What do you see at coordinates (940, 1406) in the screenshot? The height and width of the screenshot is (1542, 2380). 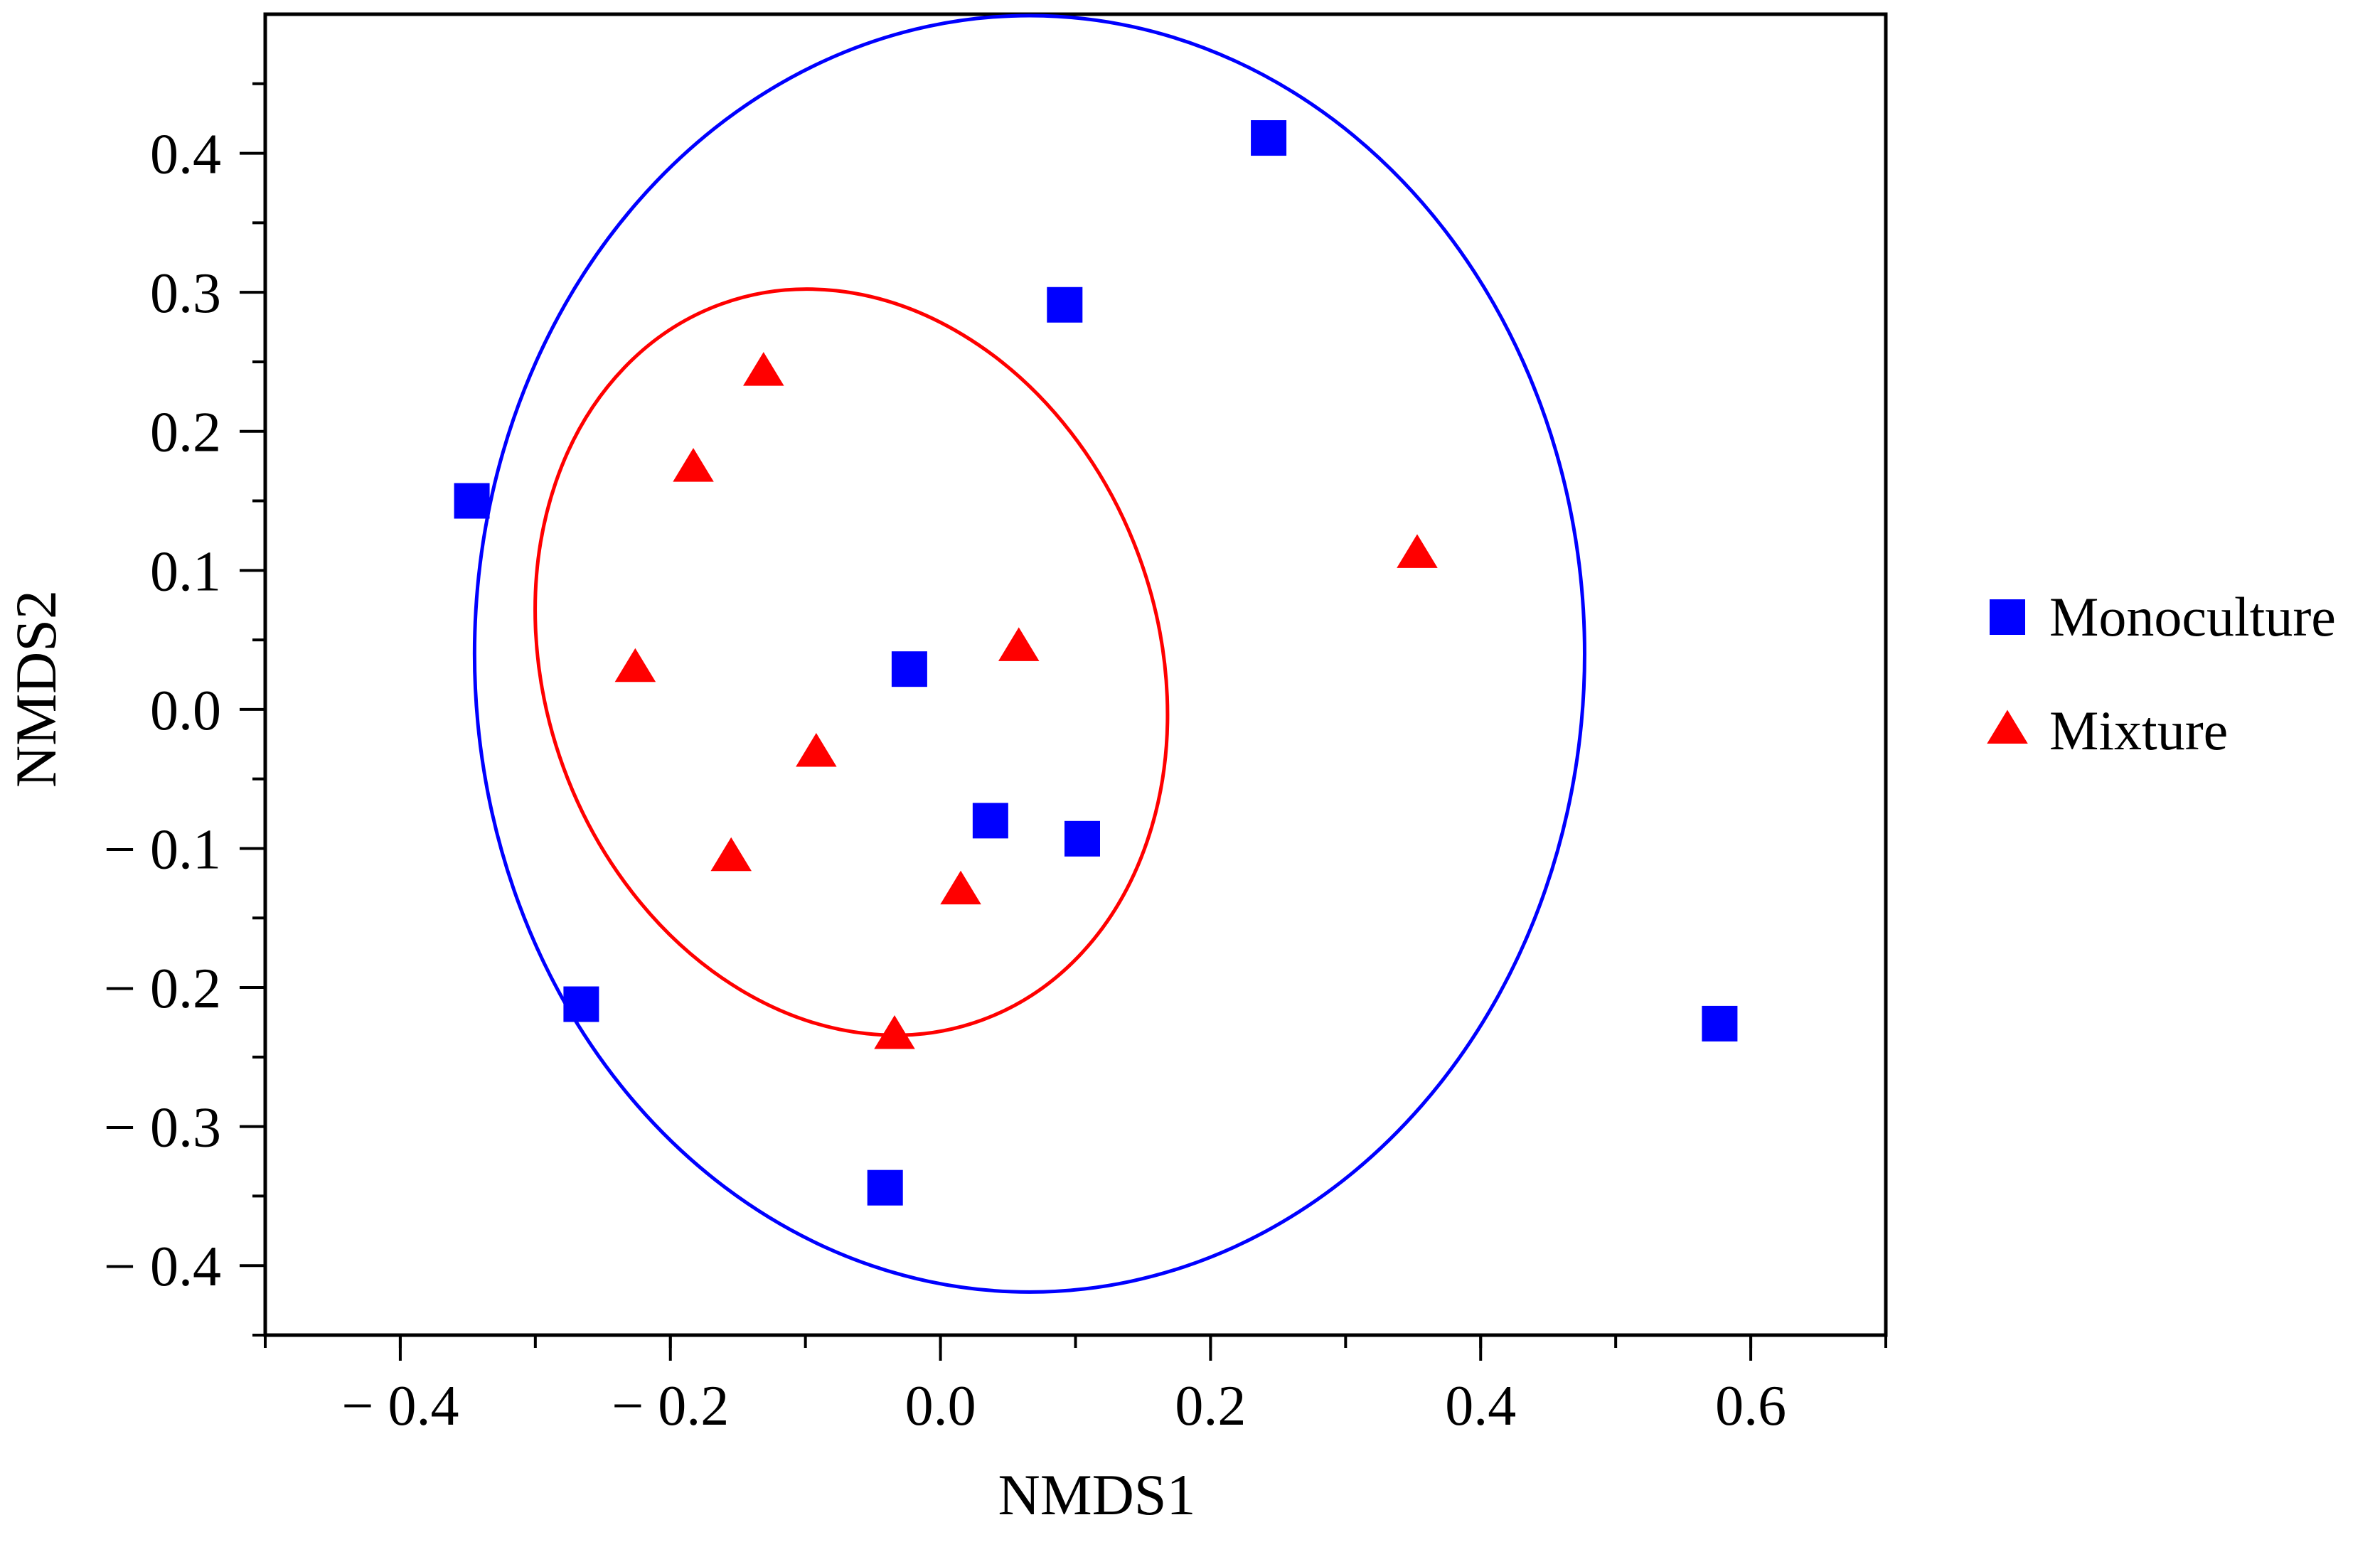 I see `x-tick-label: 0.0` at bounding box center [940, 1406].